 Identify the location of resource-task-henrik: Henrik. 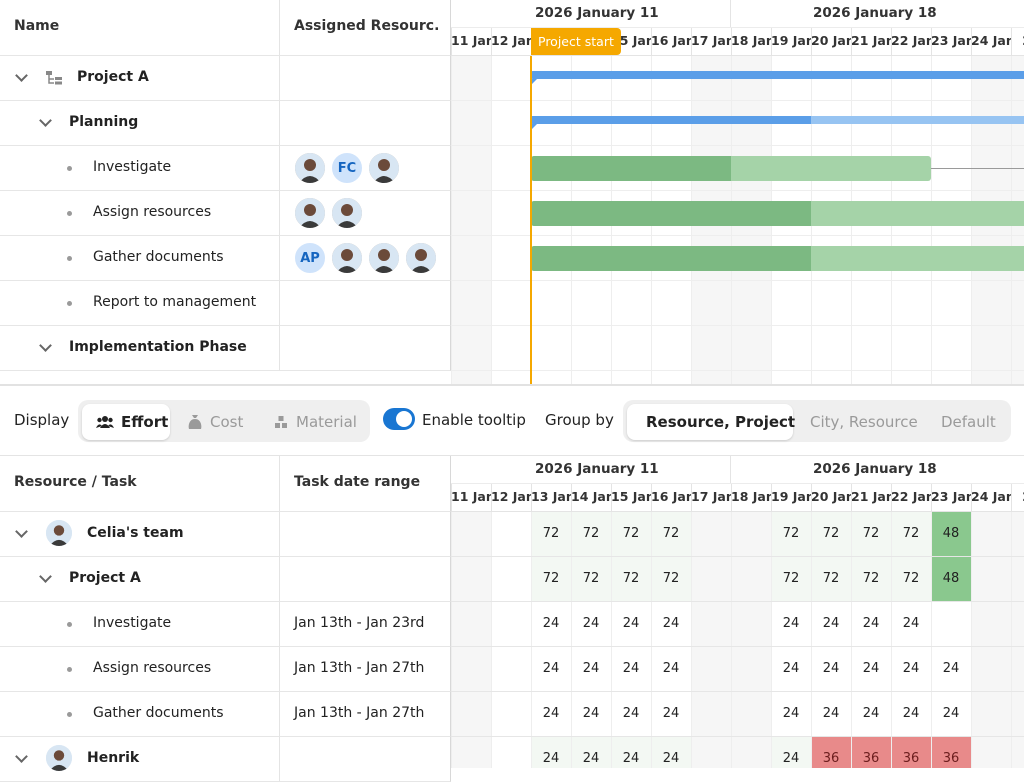
(113, 758).